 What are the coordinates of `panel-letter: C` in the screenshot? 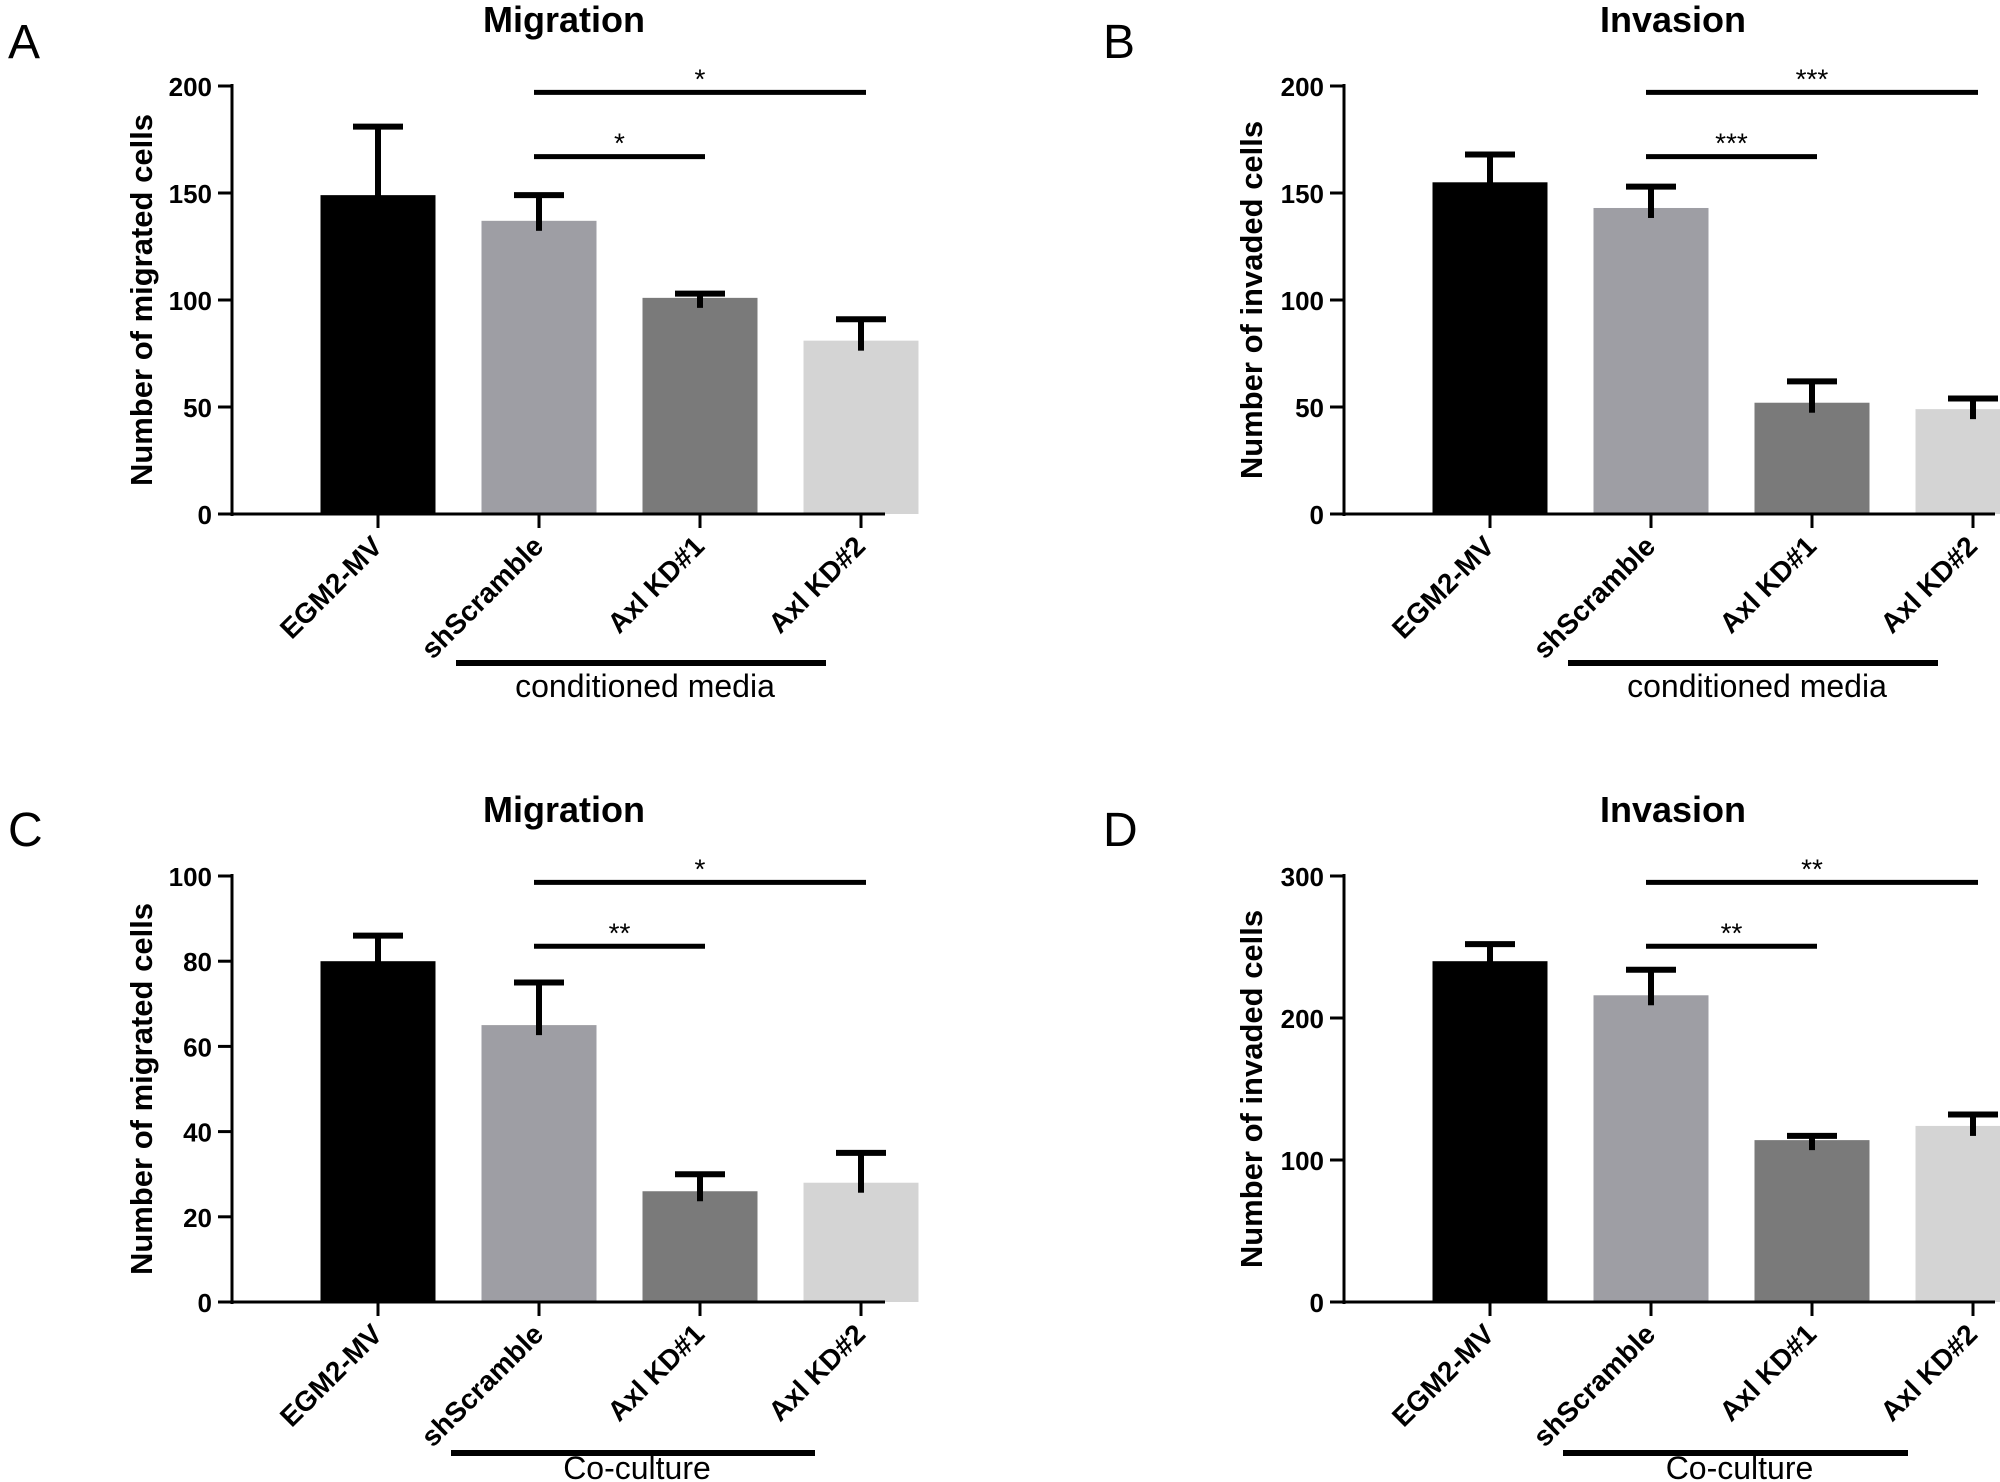 It's located at (25, 830).